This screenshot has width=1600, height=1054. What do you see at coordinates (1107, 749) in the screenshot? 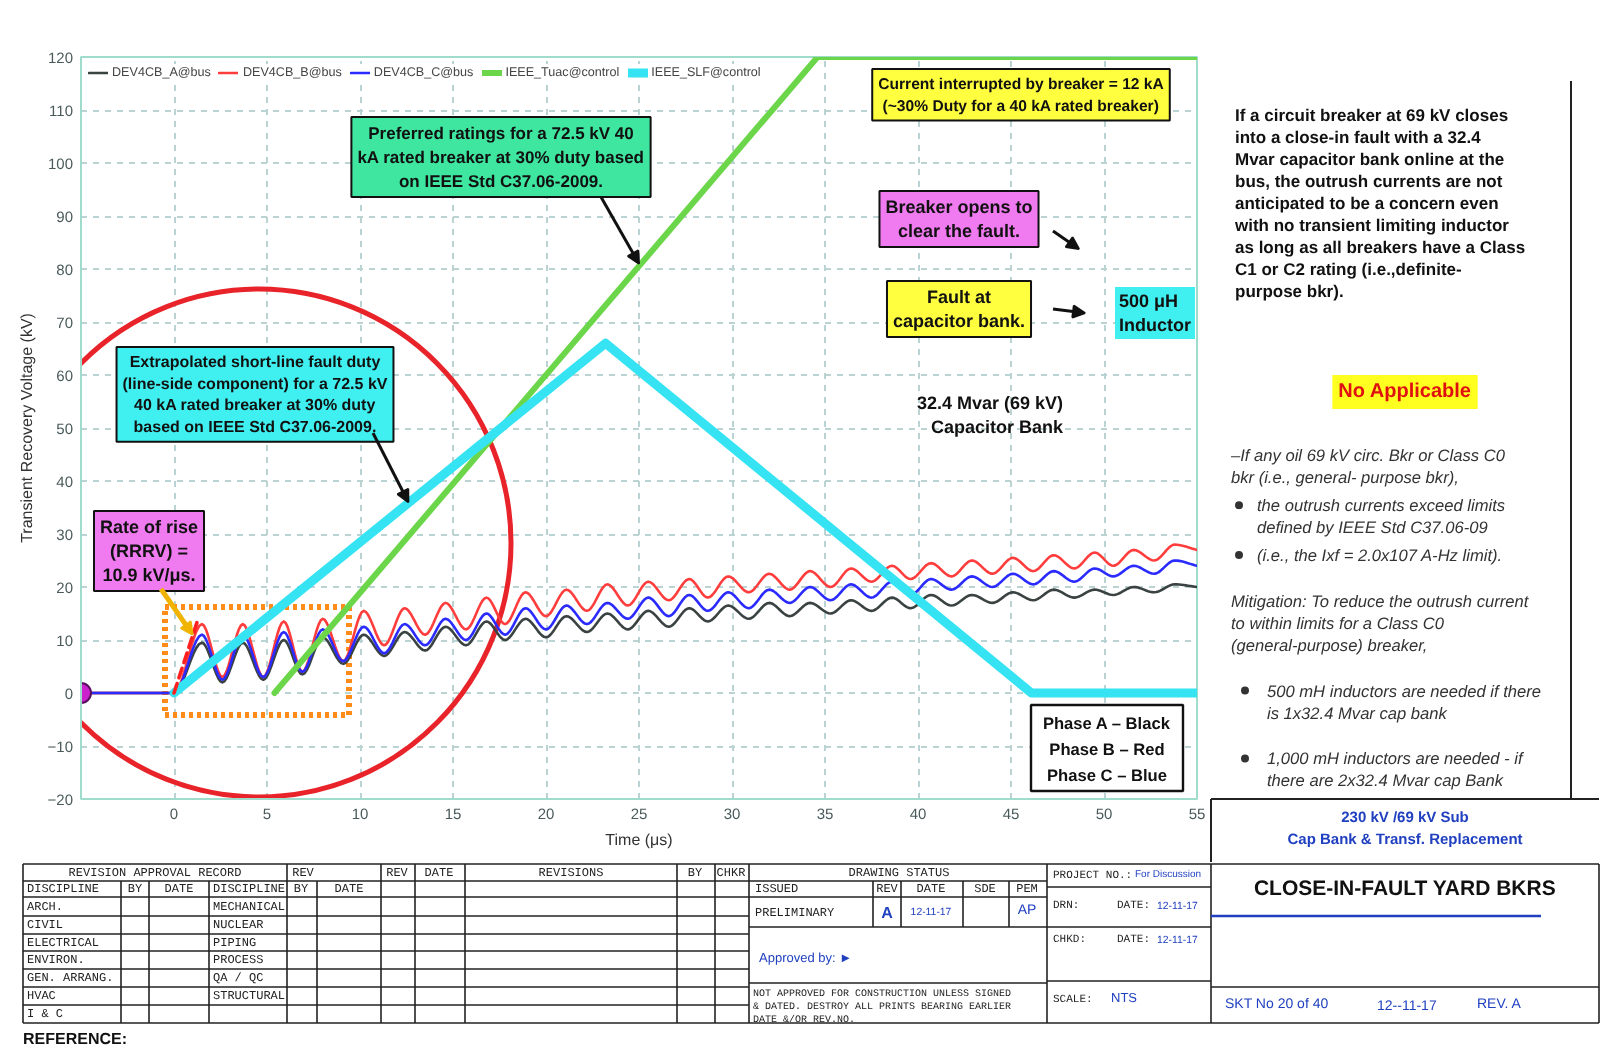
I see `annotation: Phase B – Red` at bounding box center [1107, 749].